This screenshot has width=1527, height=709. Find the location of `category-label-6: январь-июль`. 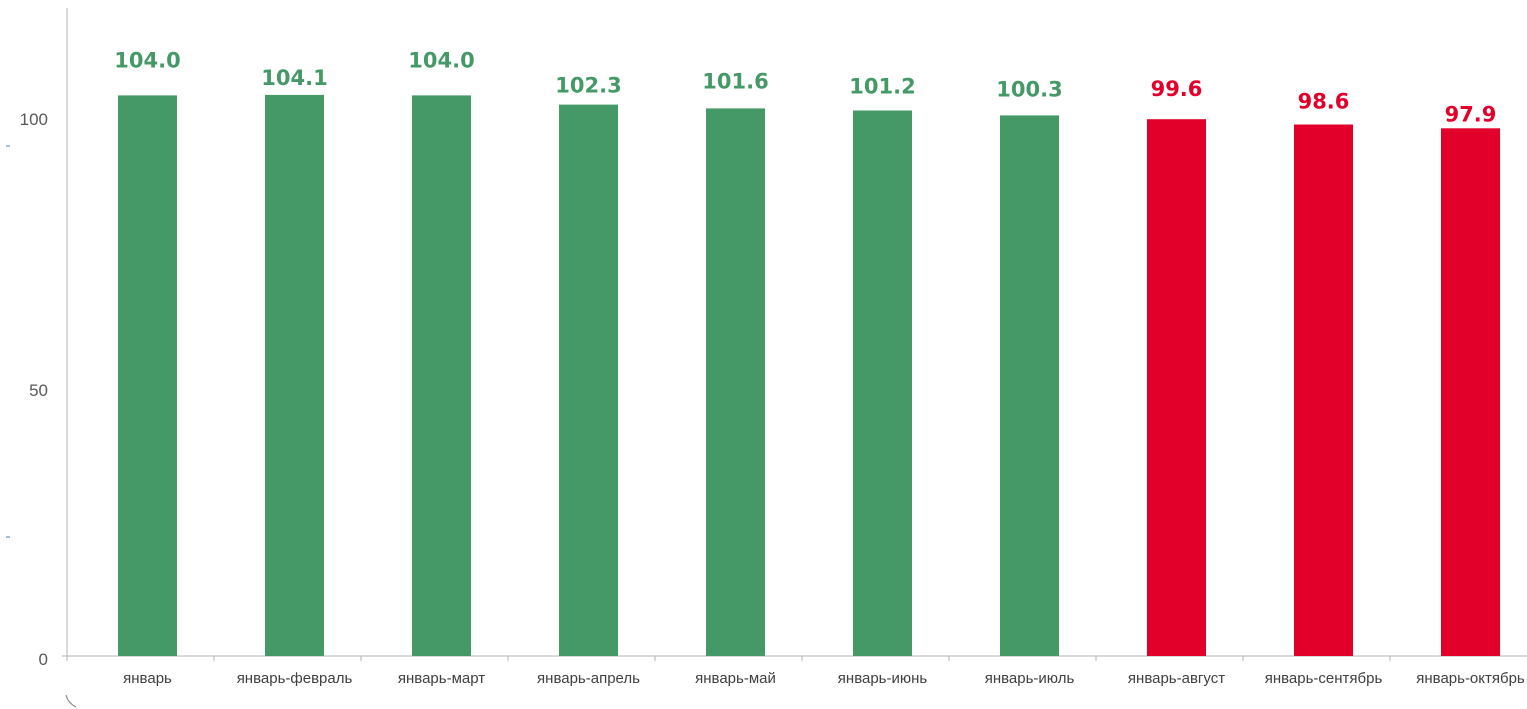

category-label-6: январь-июль is located at coordinates (1030, 678).